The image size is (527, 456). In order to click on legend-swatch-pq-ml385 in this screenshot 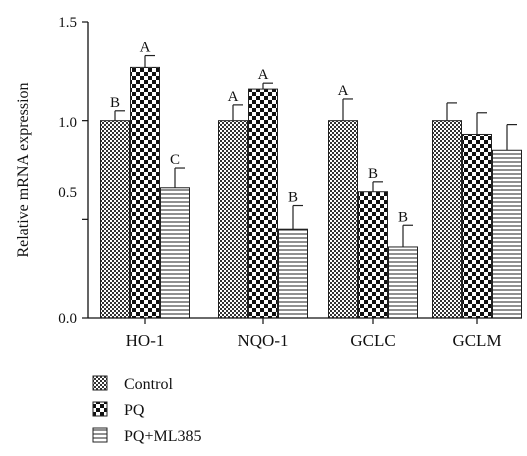, I will do `click(100, 435)`.